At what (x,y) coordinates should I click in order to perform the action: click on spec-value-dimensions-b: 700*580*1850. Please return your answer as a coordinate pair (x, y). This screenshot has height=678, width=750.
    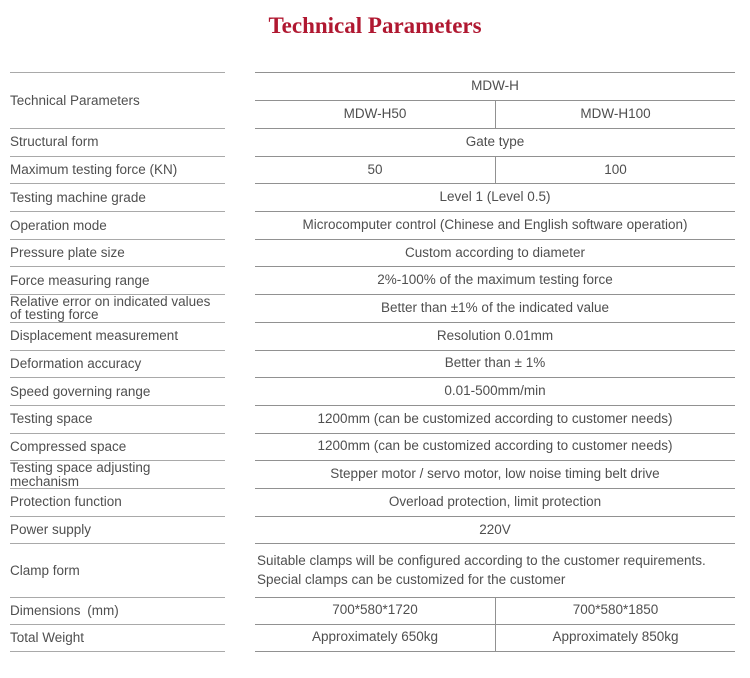
    Looking at the image, I should click on (615, 610).